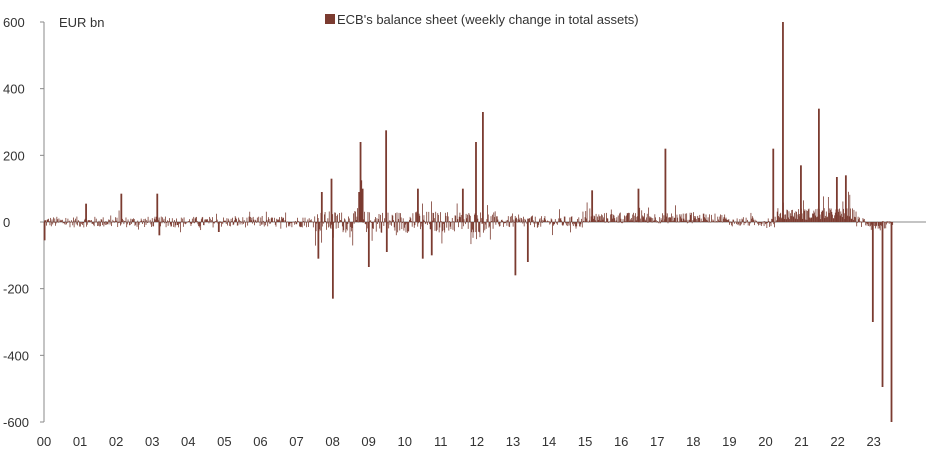 The image size is (943, 471). I want to click on y-axis-unit-label: EUR bn, so click(82, 22).